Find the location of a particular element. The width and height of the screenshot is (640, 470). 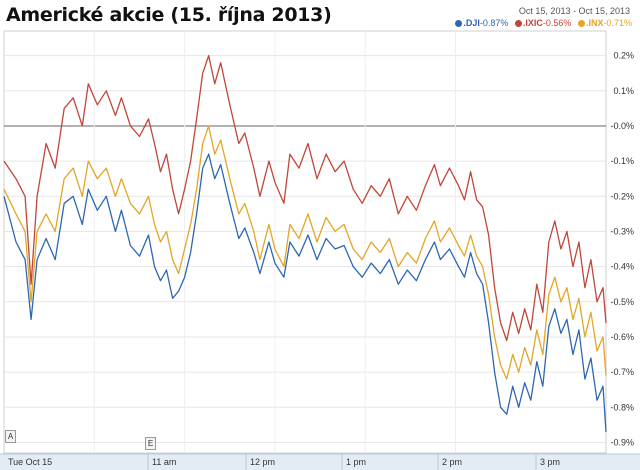

legend-dot-inx is located at coordinates (581, 23).